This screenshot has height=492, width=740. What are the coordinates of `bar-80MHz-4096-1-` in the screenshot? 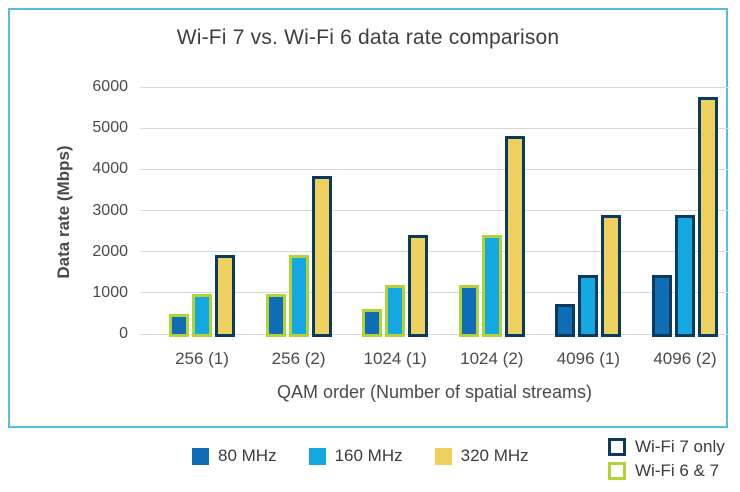 It's located at (565, 320).